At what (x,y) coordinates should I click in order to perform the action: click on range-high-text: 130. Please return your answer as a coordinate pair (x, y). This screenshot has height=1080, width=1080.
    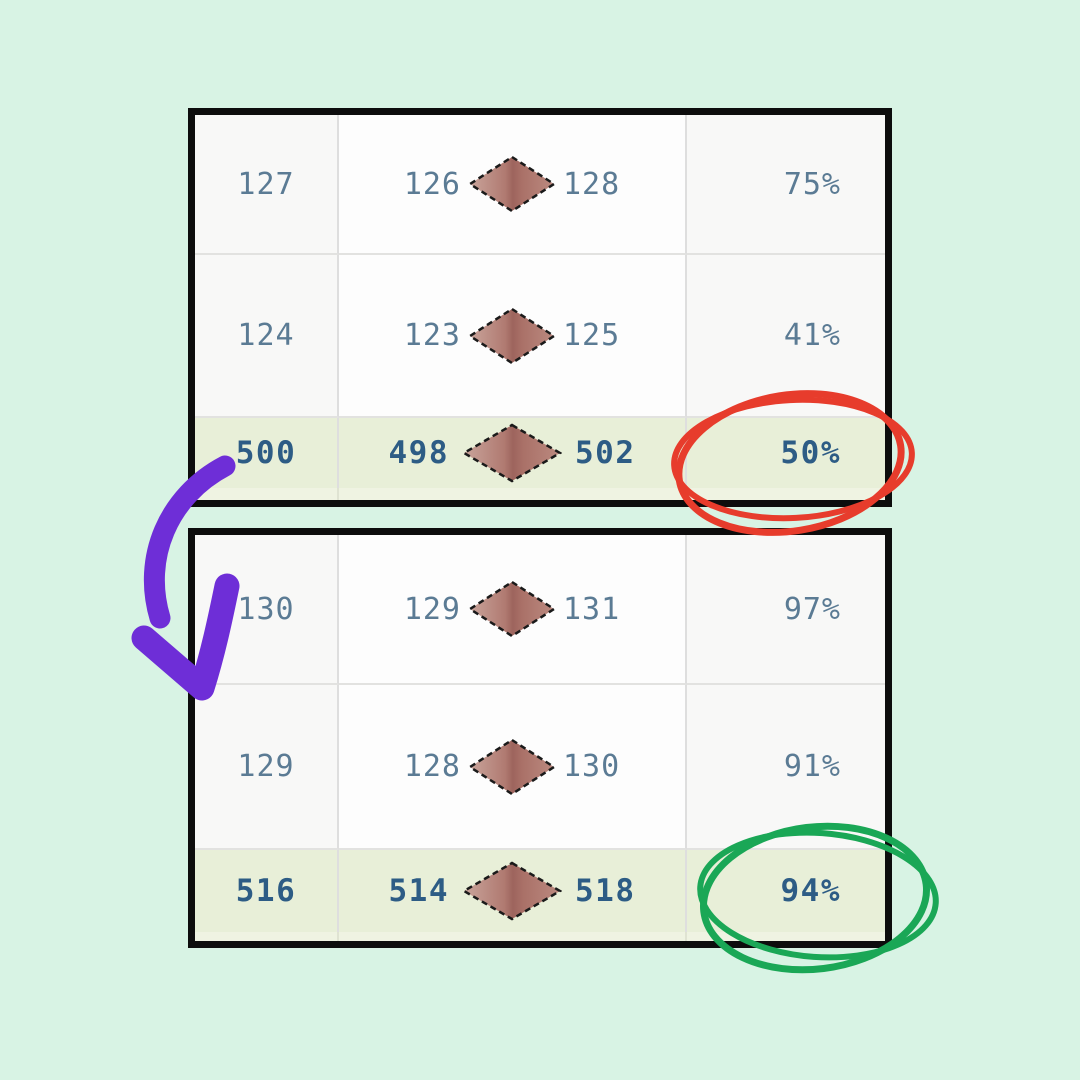
    Looking at the image, I should click on (592, 766).